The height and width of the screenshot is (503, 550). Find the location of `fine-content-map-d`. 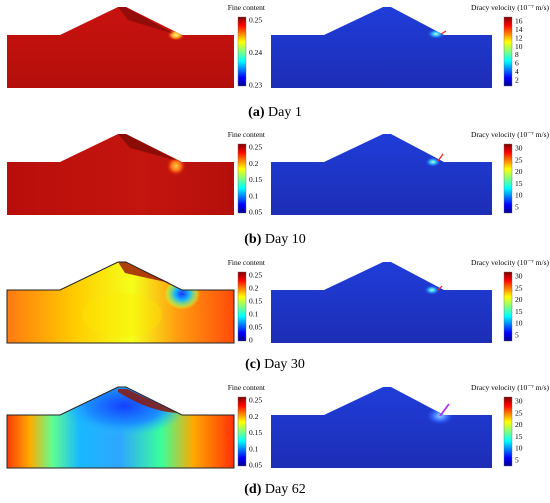

fine-content-map-d is located at coordinates (120, 427).